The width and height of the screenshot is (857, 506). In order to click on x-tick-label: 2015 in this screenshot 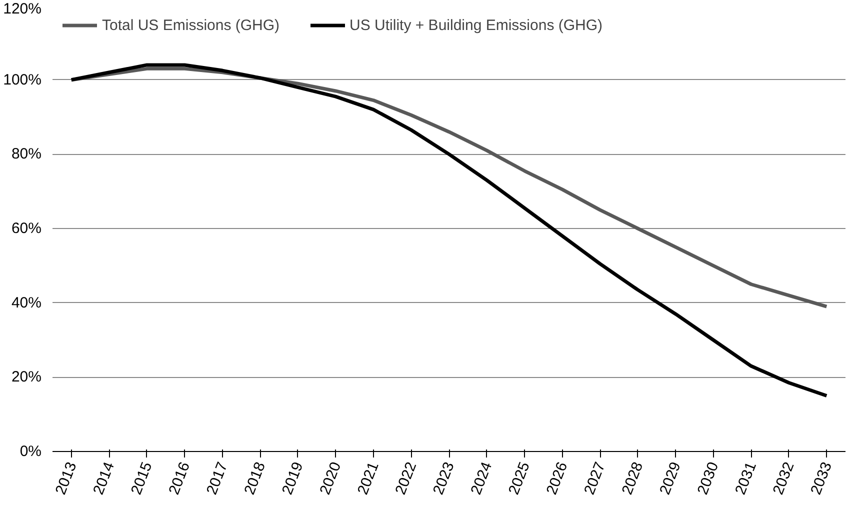, I will do `click(142, 479)`.